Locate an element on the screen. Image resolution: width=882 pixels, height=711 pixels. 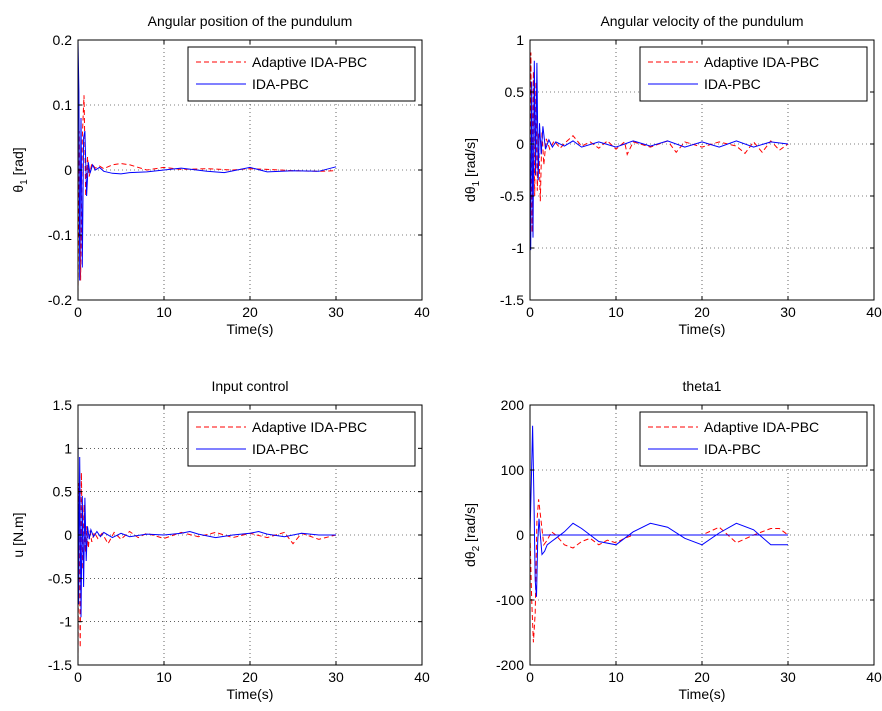
y-axis-label-unit: [rad] is located at coordinates (18, 163).